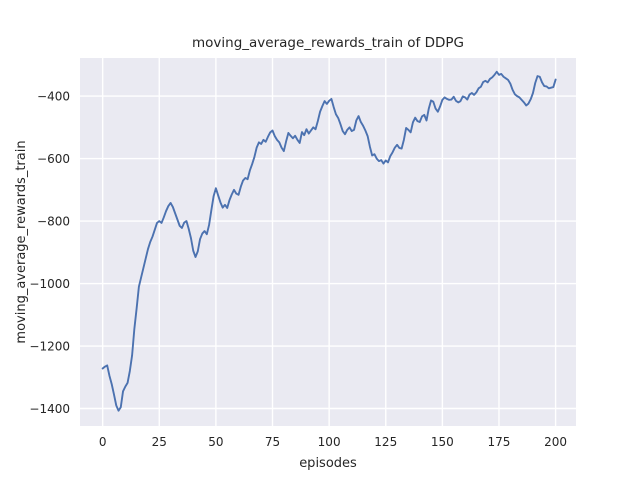 The width and height of the screenshot is (640, 480). Describe the element at coordinates (49, 347) in the screenshot. I see `y-tick-label: −1200` at that location.